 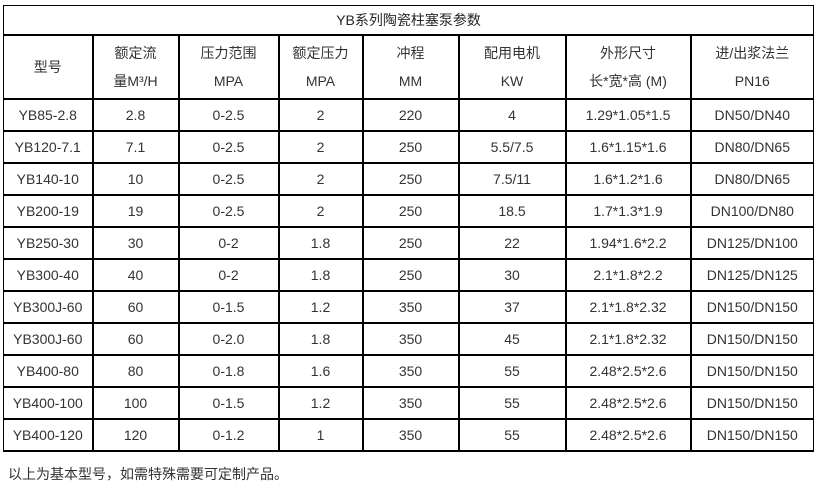 What do you see at coordinates (135, 210) in the screenshot?
I see `cell-rated-flow: 19` at bounding box center [135, 210].